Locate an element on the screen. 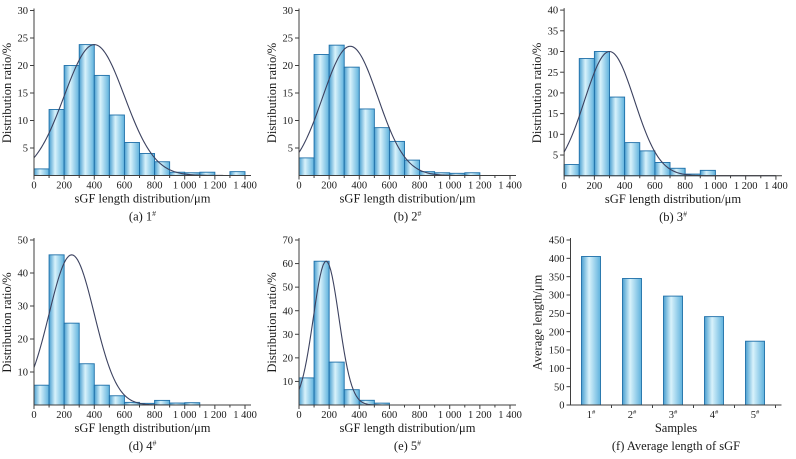 This screenshot has width=796, height=459. x-tick-label: 4# is located at coordinates (714, 415).